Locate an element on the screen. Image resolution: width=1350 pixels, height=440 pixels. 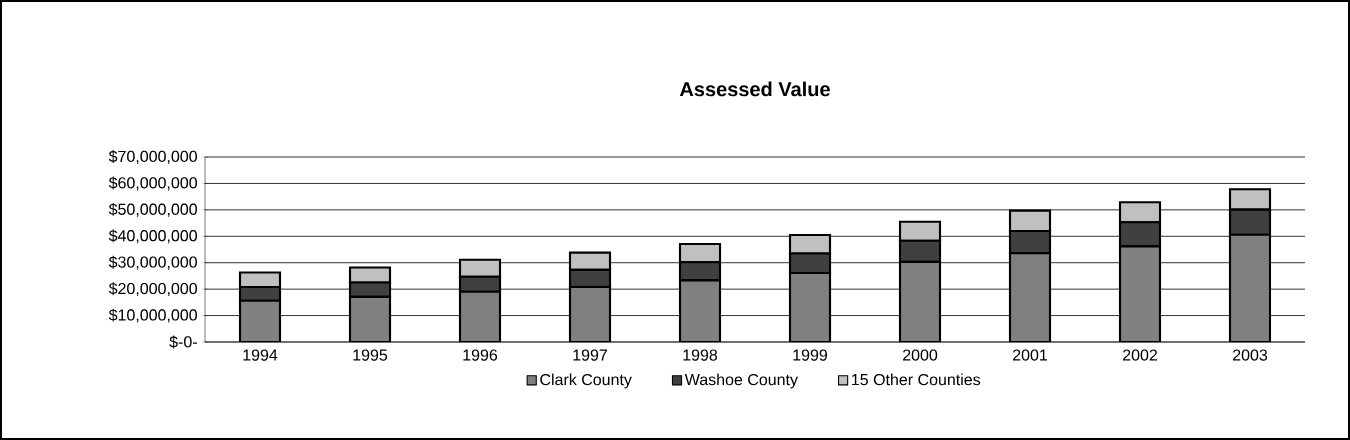
chart-title: Assessed Value is located at coordinates (754, 89).